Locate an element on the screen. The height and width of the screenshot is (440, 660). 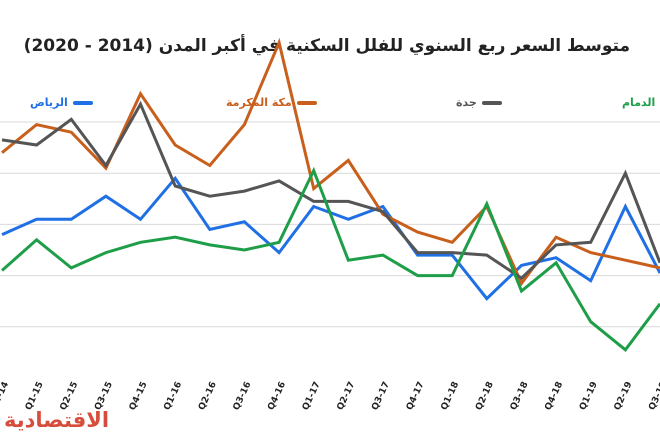
publisher-logo: الاقتصادية is located at coordinates (57, 420).